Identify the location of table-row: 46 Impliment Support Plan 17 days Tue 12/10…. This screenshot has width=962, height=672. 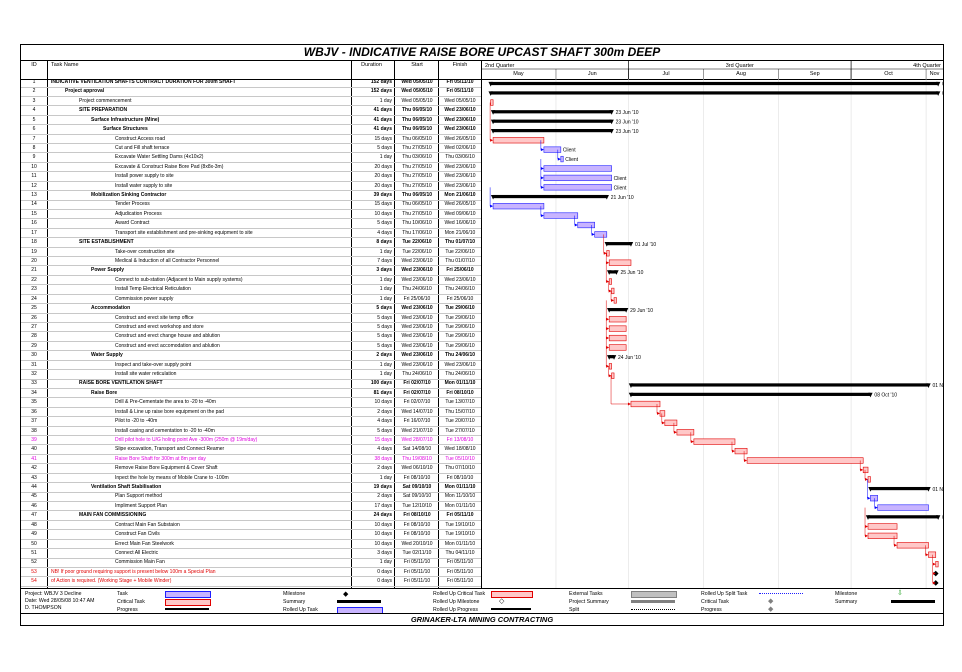
(251, 507).